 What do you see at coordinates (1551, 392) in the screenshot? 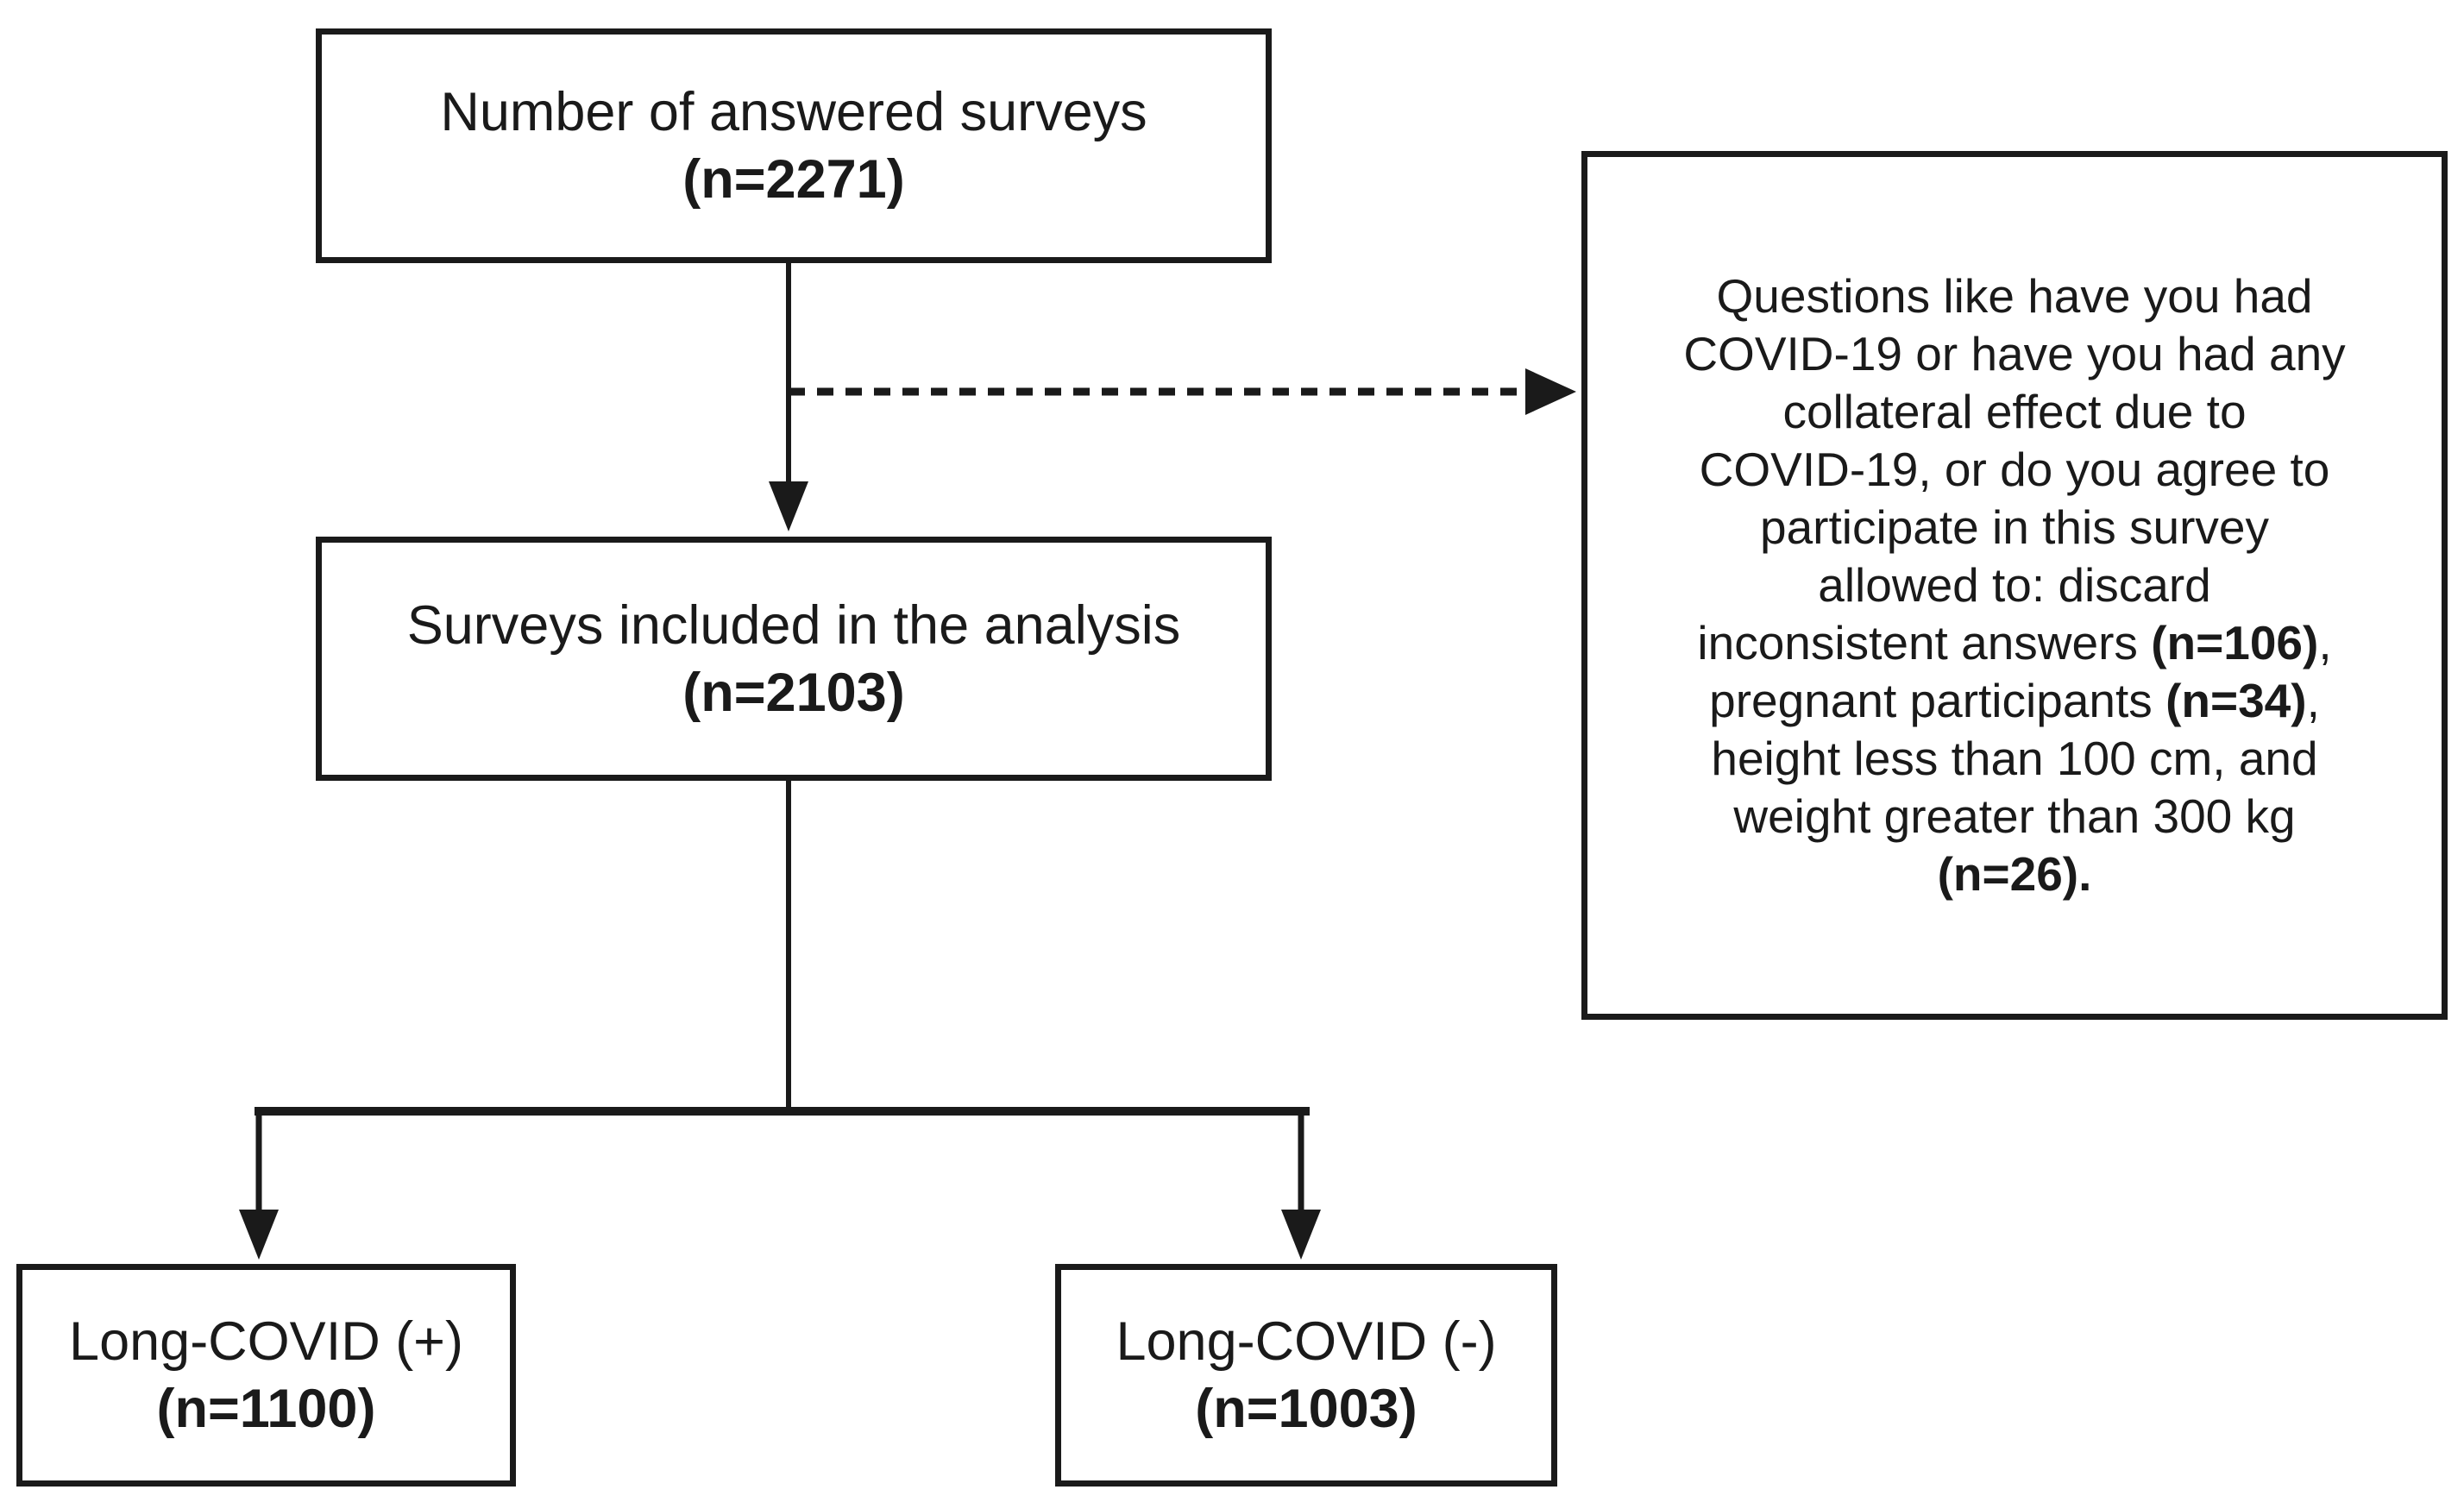
I see `arrowhead-dashed-to-note` at bounding box center [1551, 392].